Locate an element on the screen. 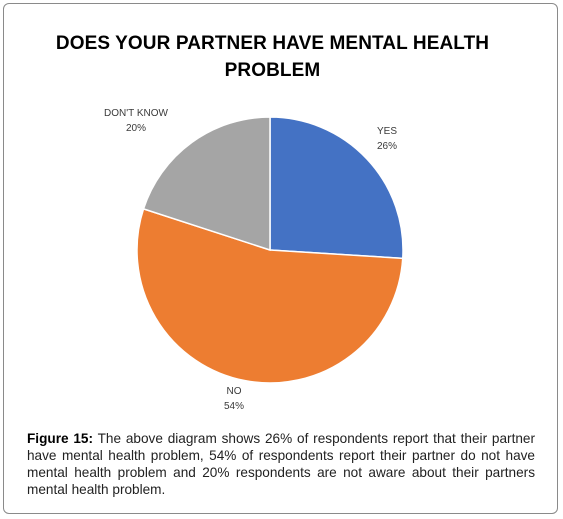  slice-value-label: 20% is located at coordinates (136, 128).